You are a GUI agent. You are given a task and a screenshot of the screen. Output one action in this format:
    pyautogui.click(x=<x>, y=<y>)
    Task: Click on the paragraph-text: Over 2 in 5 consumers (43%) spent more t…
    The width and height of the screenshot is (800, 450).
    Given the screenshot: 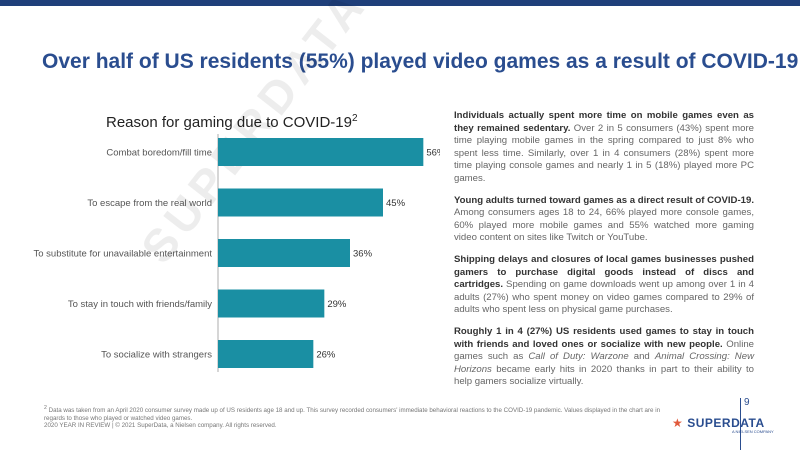 What is the action you would take?
    pyautogui.click(x=604, y=153)
    